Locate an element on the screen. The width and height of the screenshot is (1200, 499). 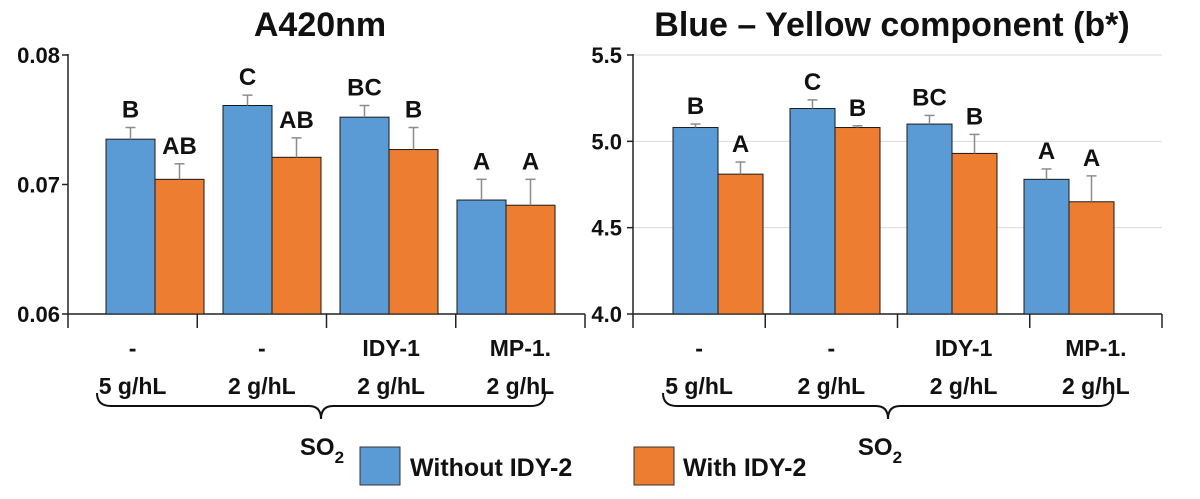
chart-title: Blue – Yellow component (b*) is located at coordinates (891, 25).